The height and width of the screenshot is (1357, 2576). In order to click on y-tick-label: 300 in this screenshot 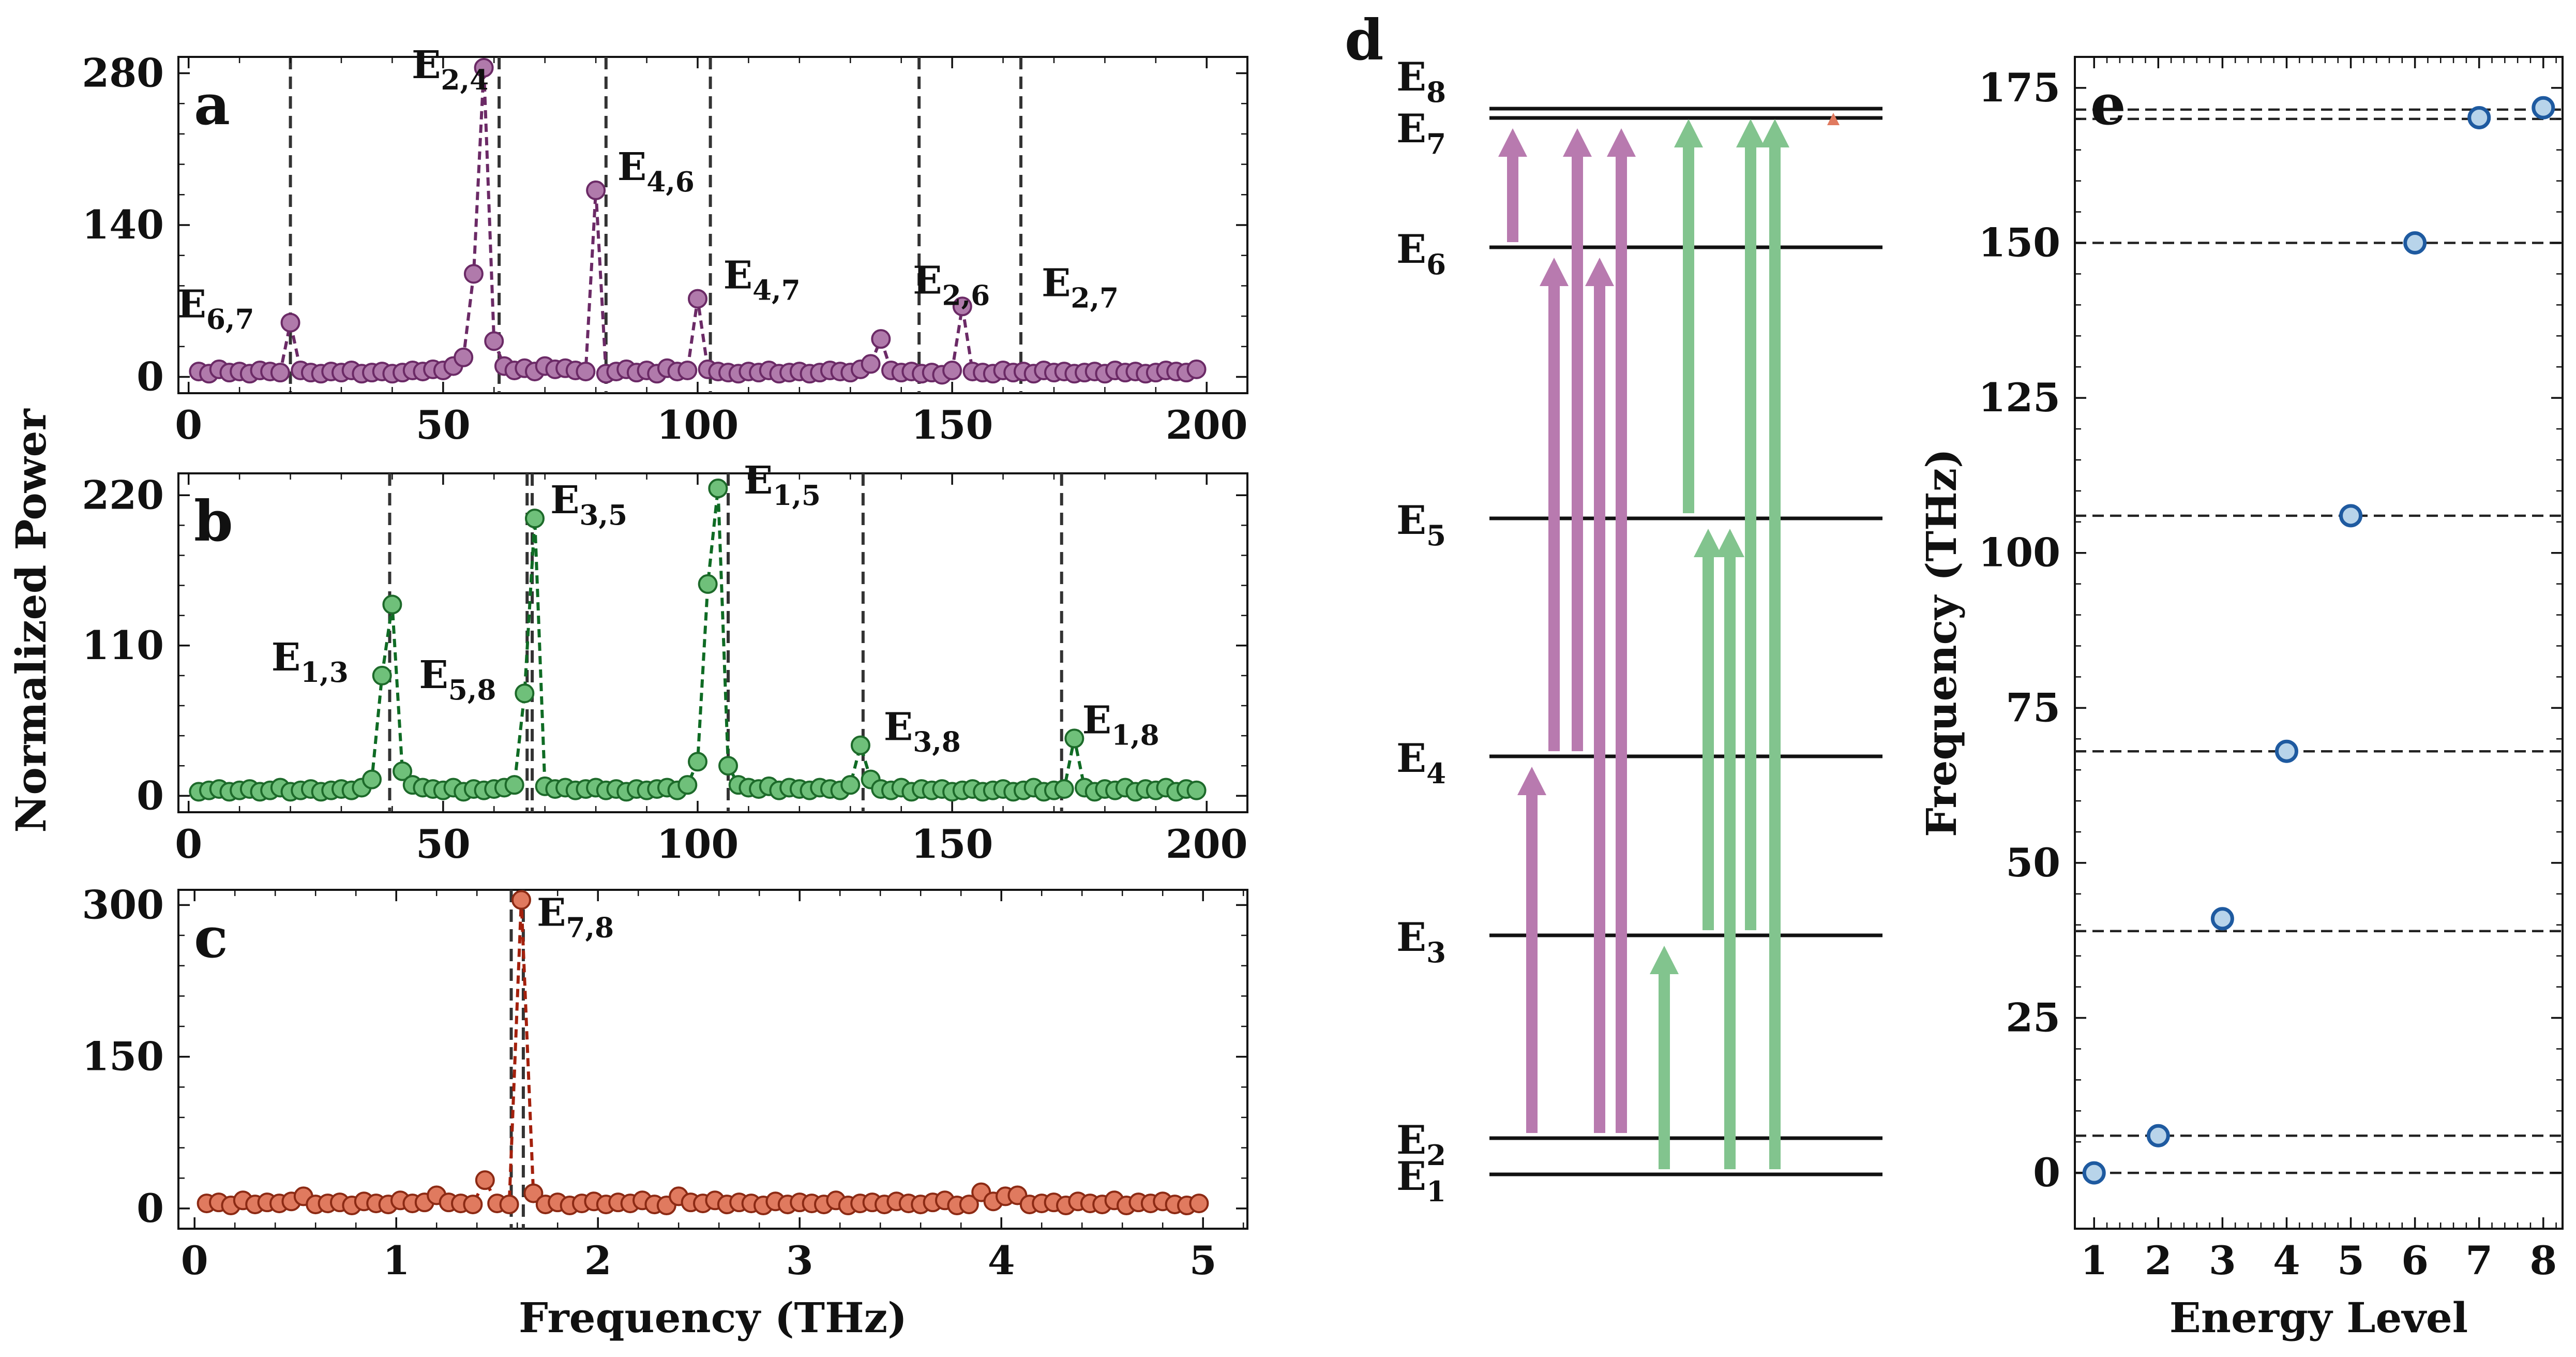, I will do `click(123, 905)`.